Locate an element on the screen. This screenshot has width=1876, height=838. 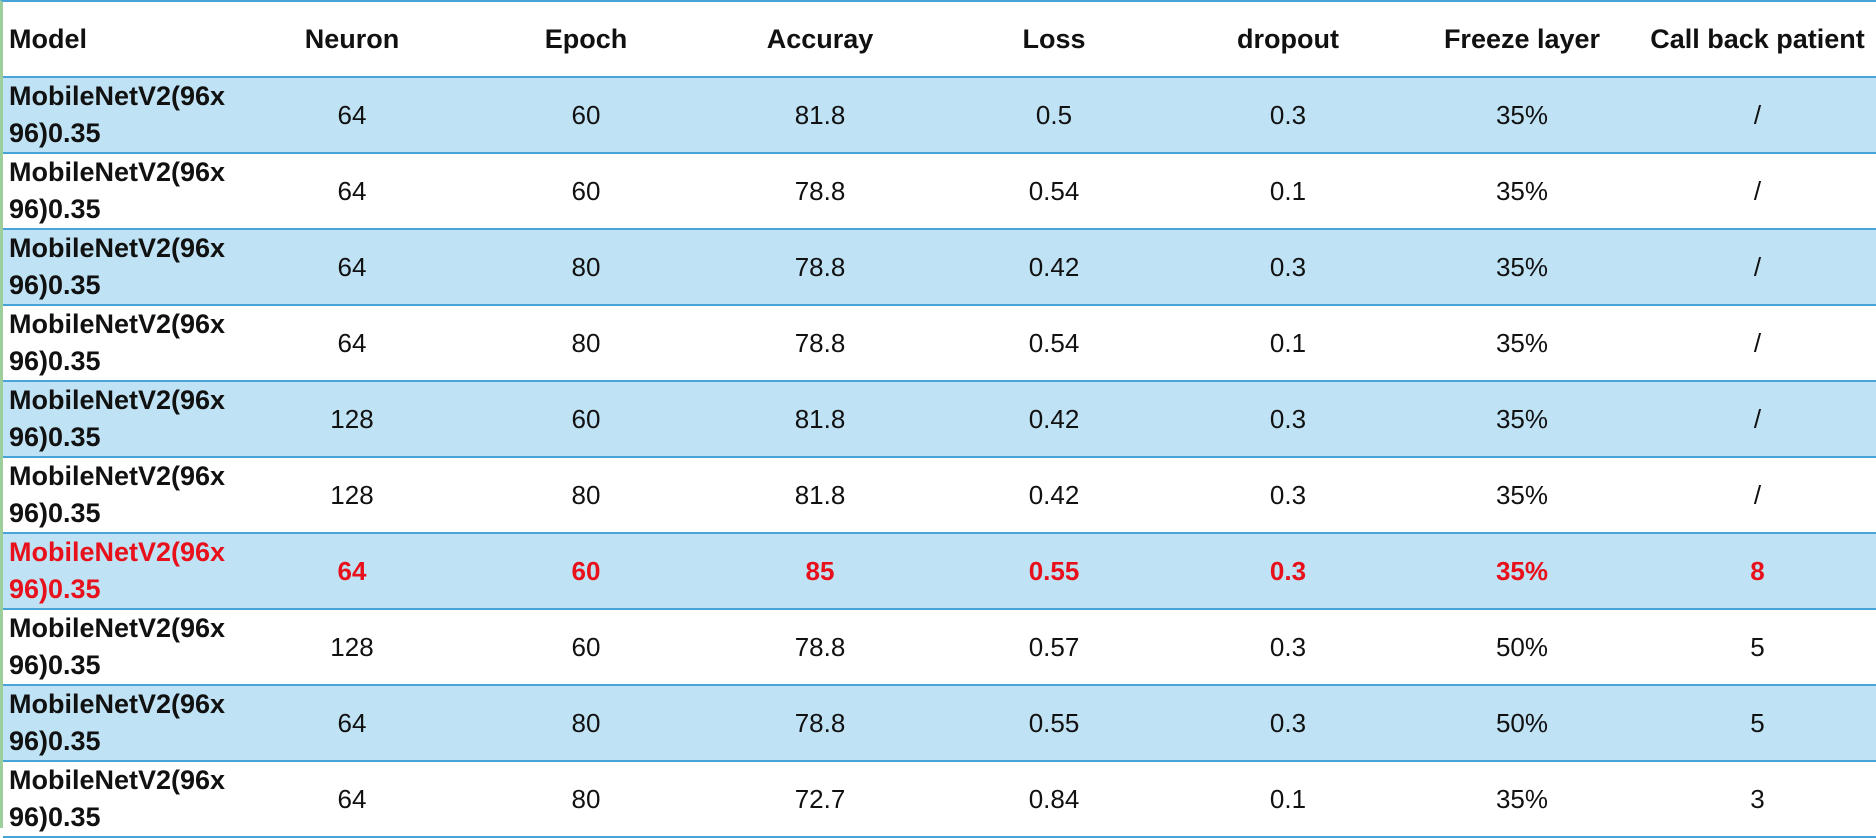
cell-loss: 0.84 is located at coordinates (1054, 799).